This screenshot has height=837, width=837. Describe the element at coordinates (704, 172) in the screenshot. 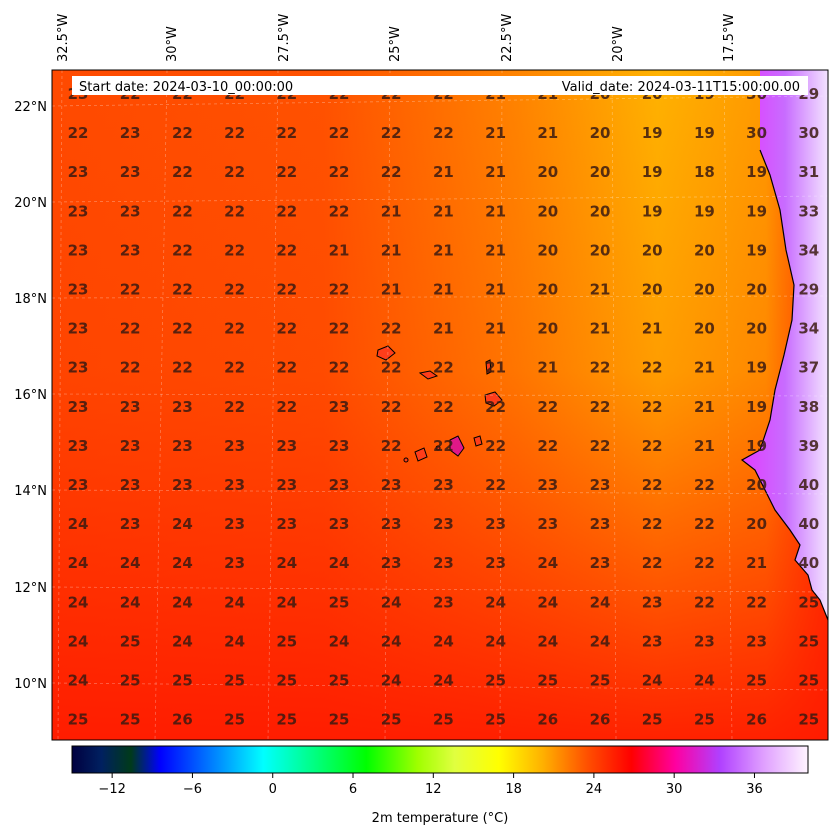

I see `temperature-value: 18` at that location.